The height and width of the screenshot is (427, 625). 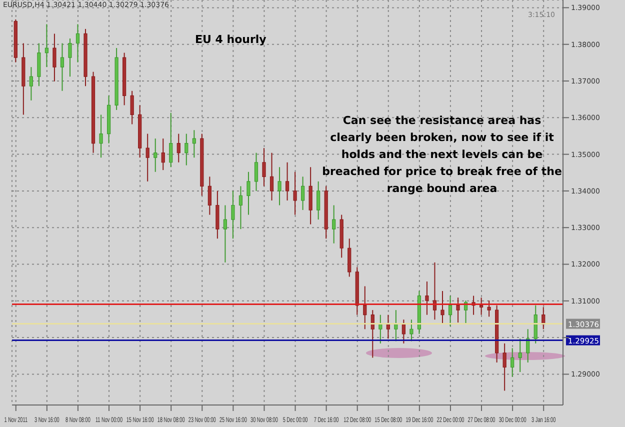 What do you see at coordinates (442, 155) in the screenshot?
I see `annotation: Can see the resistance area has clearly been broken, now to see if it holds and the next levels can be breached for price to break free of the range bound area` at bounding box center [442, 155].